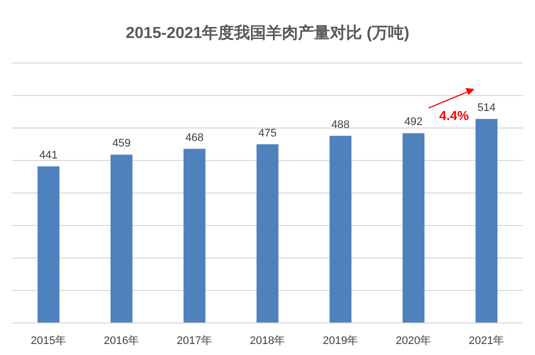 This screenshot has width=535, height=355. What do you see at coordinates (267, 133) in the screenshot?
I see `data-label: 475` at bounding box center [267, 133].